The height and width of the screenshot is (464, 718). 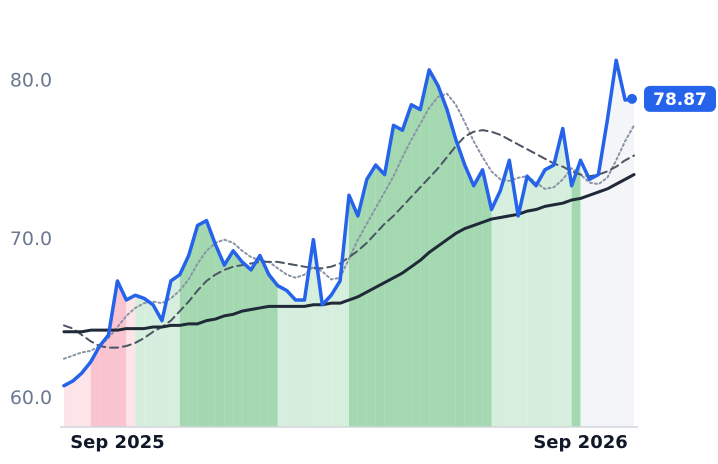 What do you see at coordinates (31, 80) in the screenshot?
I see `y-tick-label: 80.0` at bounding box center [31, 80].